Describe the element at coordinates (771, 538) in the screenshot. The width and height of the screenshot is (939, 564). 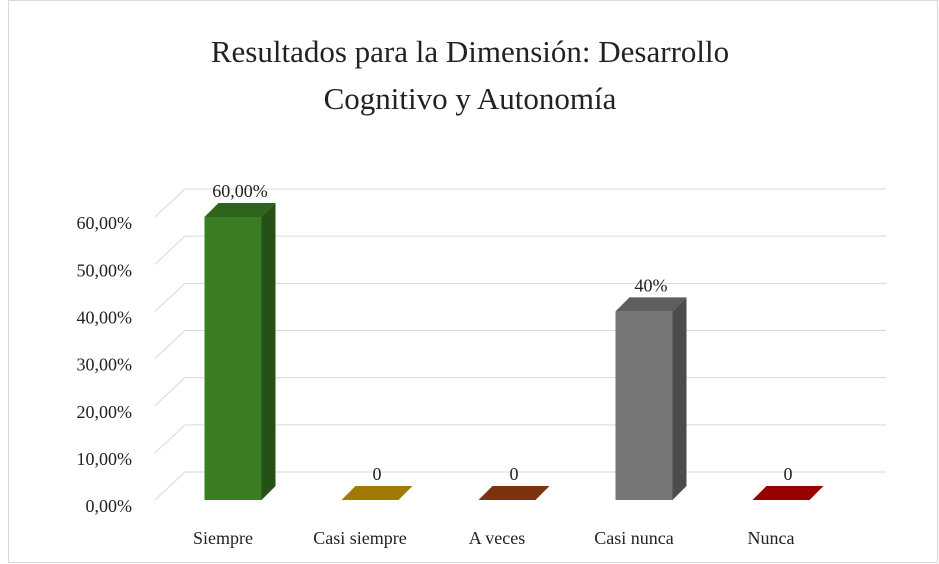
I see `x-tick-label: Nunca` at that location.